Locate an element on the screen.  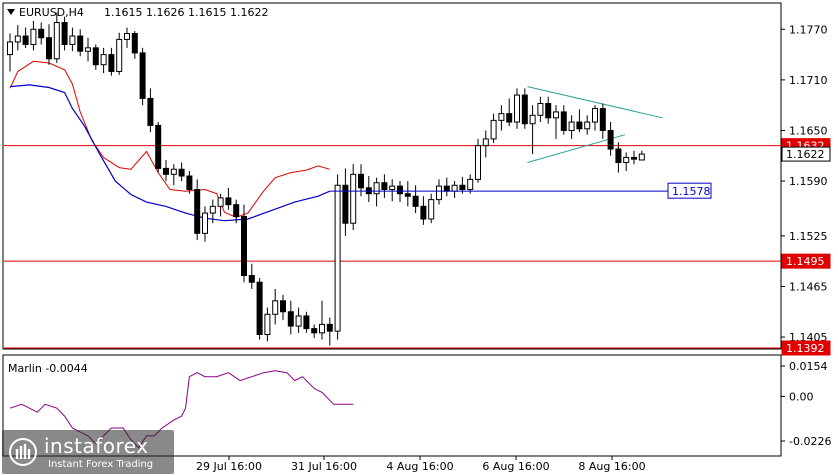
envelope-series is located at coordinates (169, 139).